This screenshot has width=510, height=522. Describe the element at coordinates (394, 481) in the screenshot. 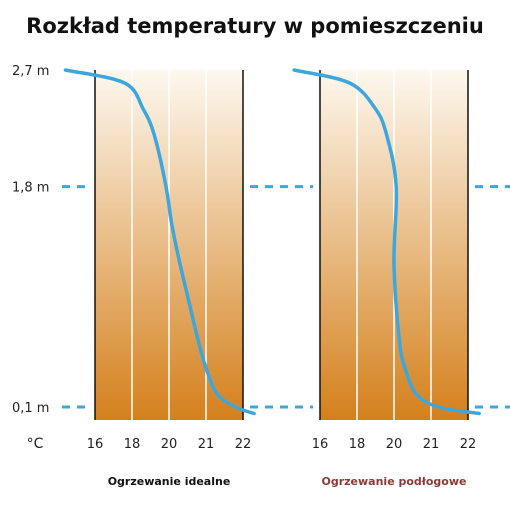

I see `panel-label: Ogrzewanie podłogowe` at that location.